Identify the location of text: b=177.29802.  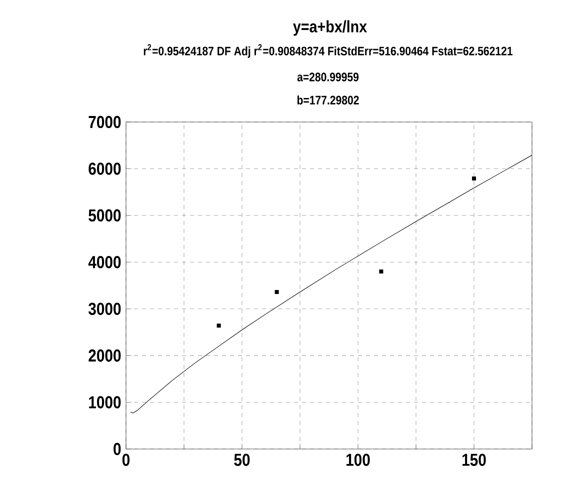
(328, 100).